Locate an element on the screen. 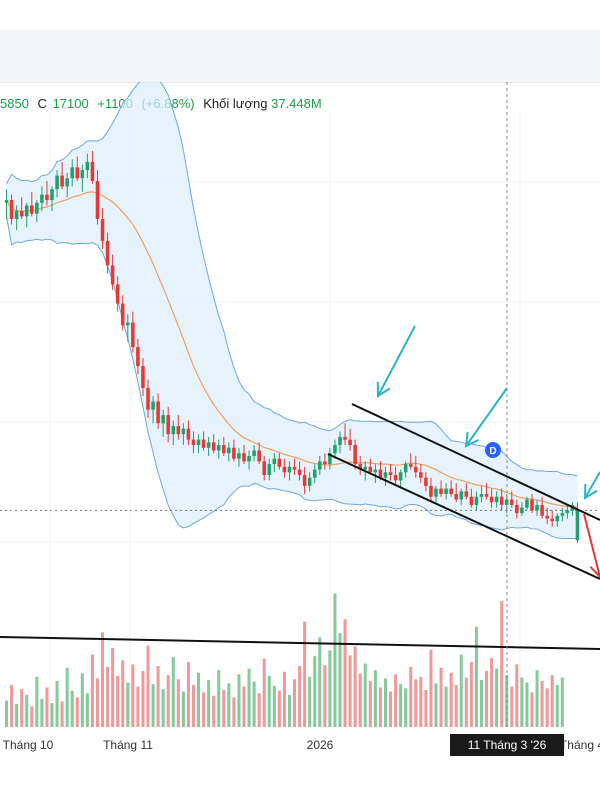 This screenshot has width=600, height=800. top-band is located at coordinates (300, 15).